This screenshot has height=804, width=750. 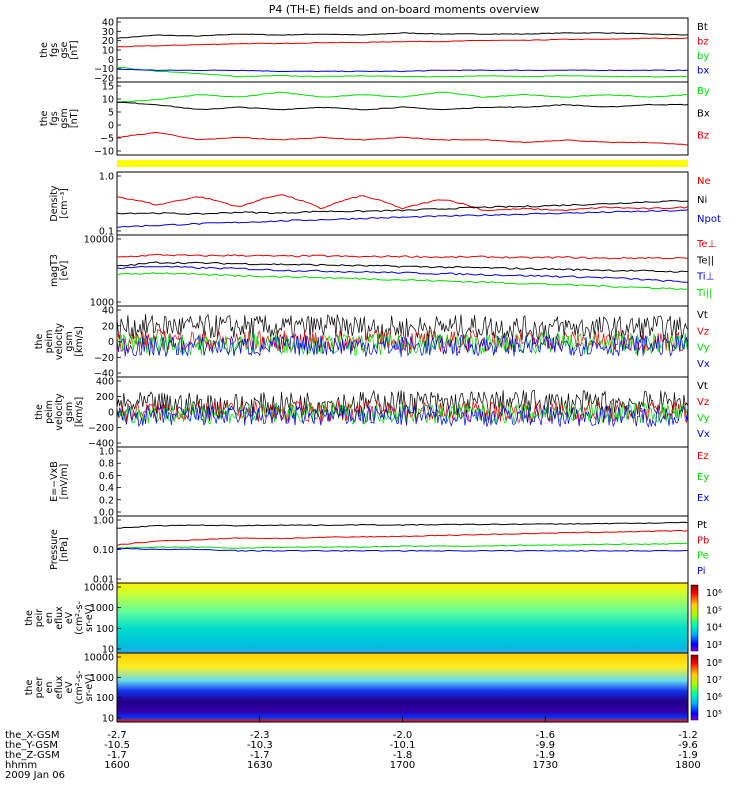 What do you see at coordinates (79, 412) in the screenshot?
I see `y-axis-label: [km/s]` at bounding box center [79, 412].